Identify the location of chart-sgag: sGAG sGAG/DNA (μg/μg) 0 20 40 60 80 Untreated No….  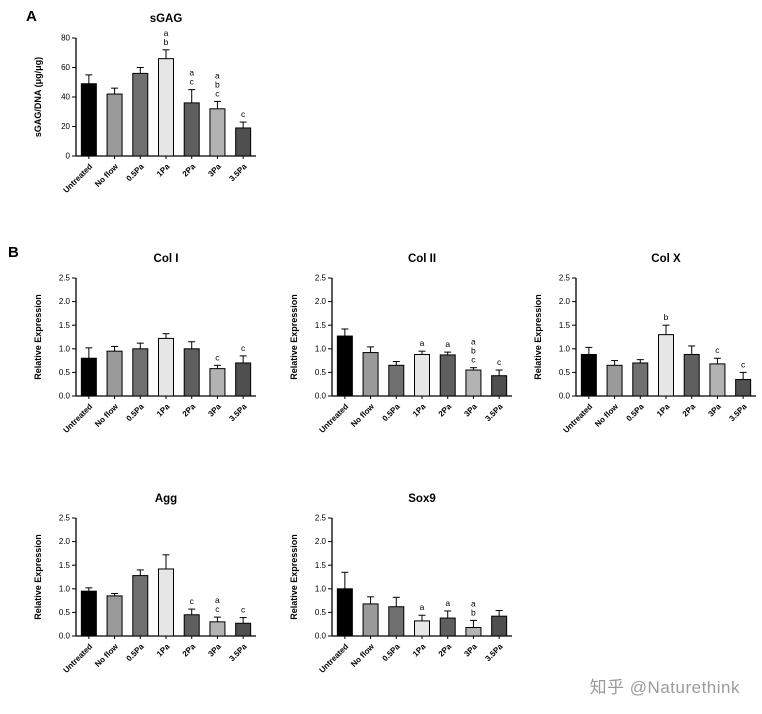
(146, 115).